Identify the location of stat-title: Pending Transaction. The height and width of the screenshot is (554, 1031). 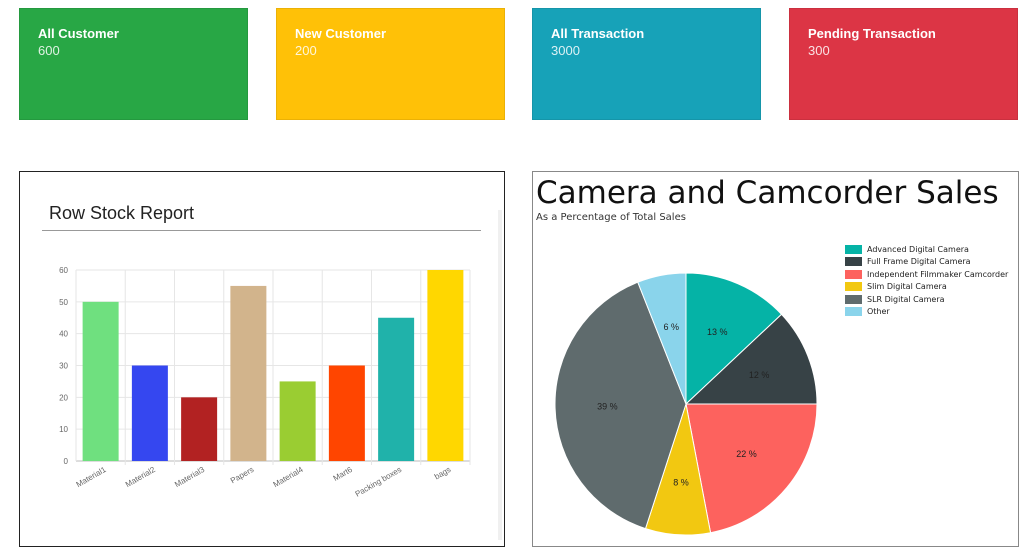
(872, 33).